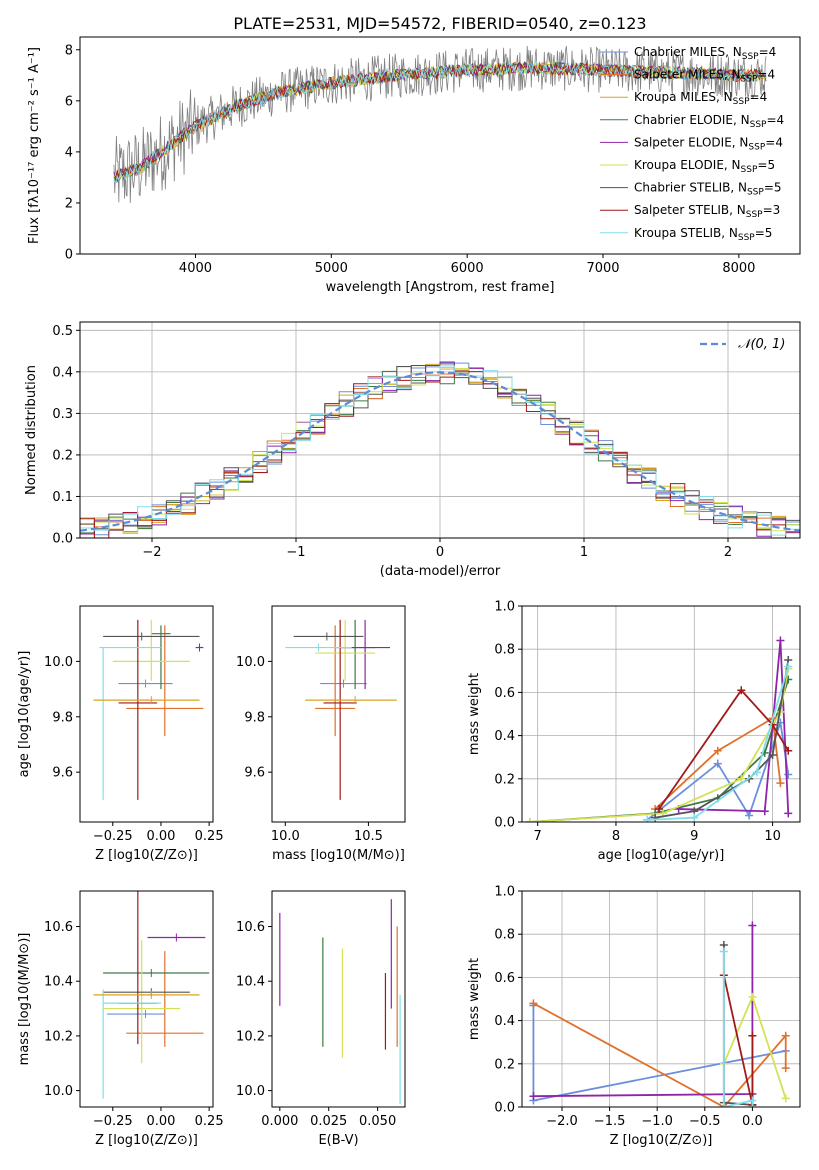 This screenshot has width=819, height=1170. What do you see at coordinates (69, 101) in the screenshot?
I see `y-tick-label: 6` at bounding box center [69, 101].